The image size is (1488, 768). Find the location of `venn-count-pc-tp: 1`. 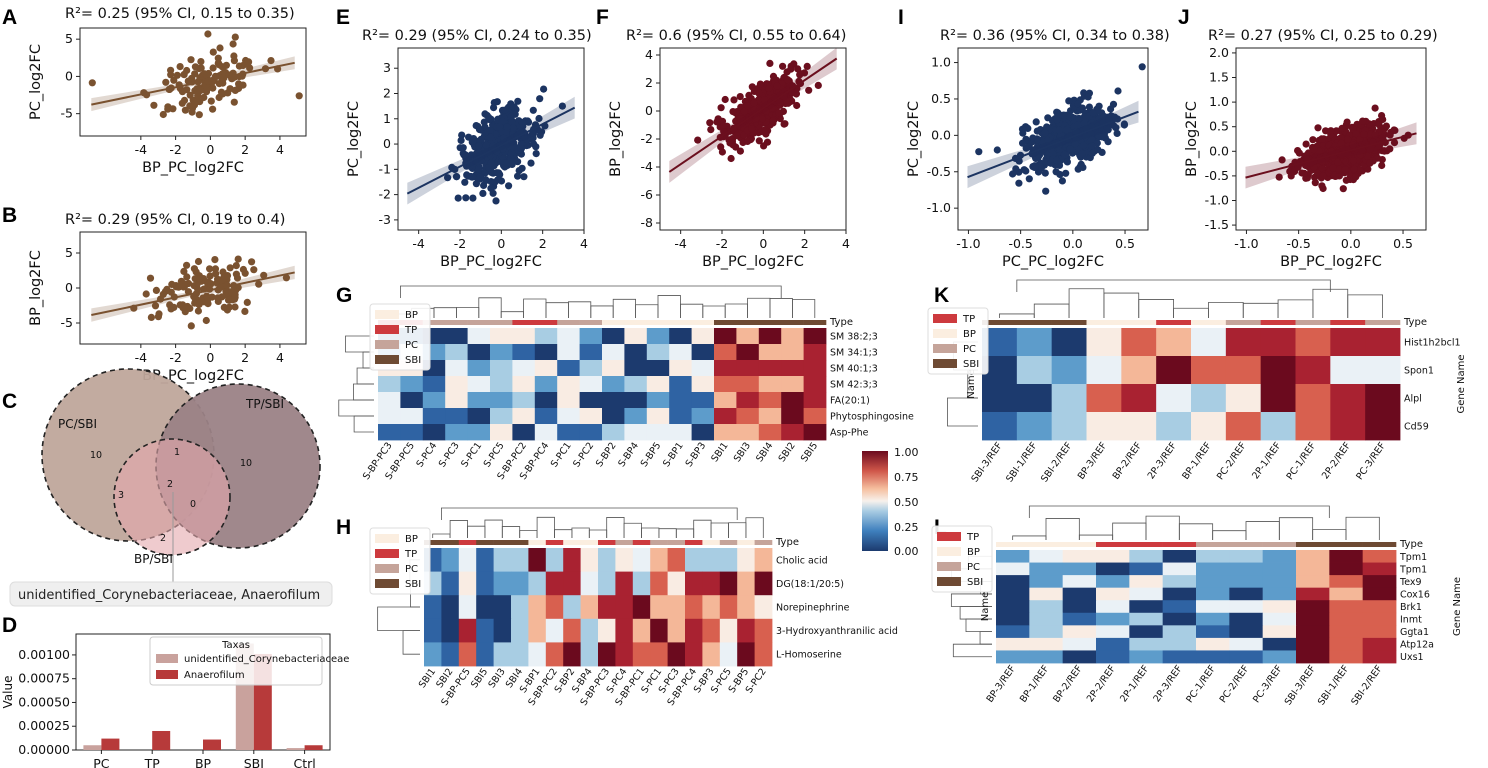

venn-count-pc-tp: 1 is located at coordinates (177, 452).